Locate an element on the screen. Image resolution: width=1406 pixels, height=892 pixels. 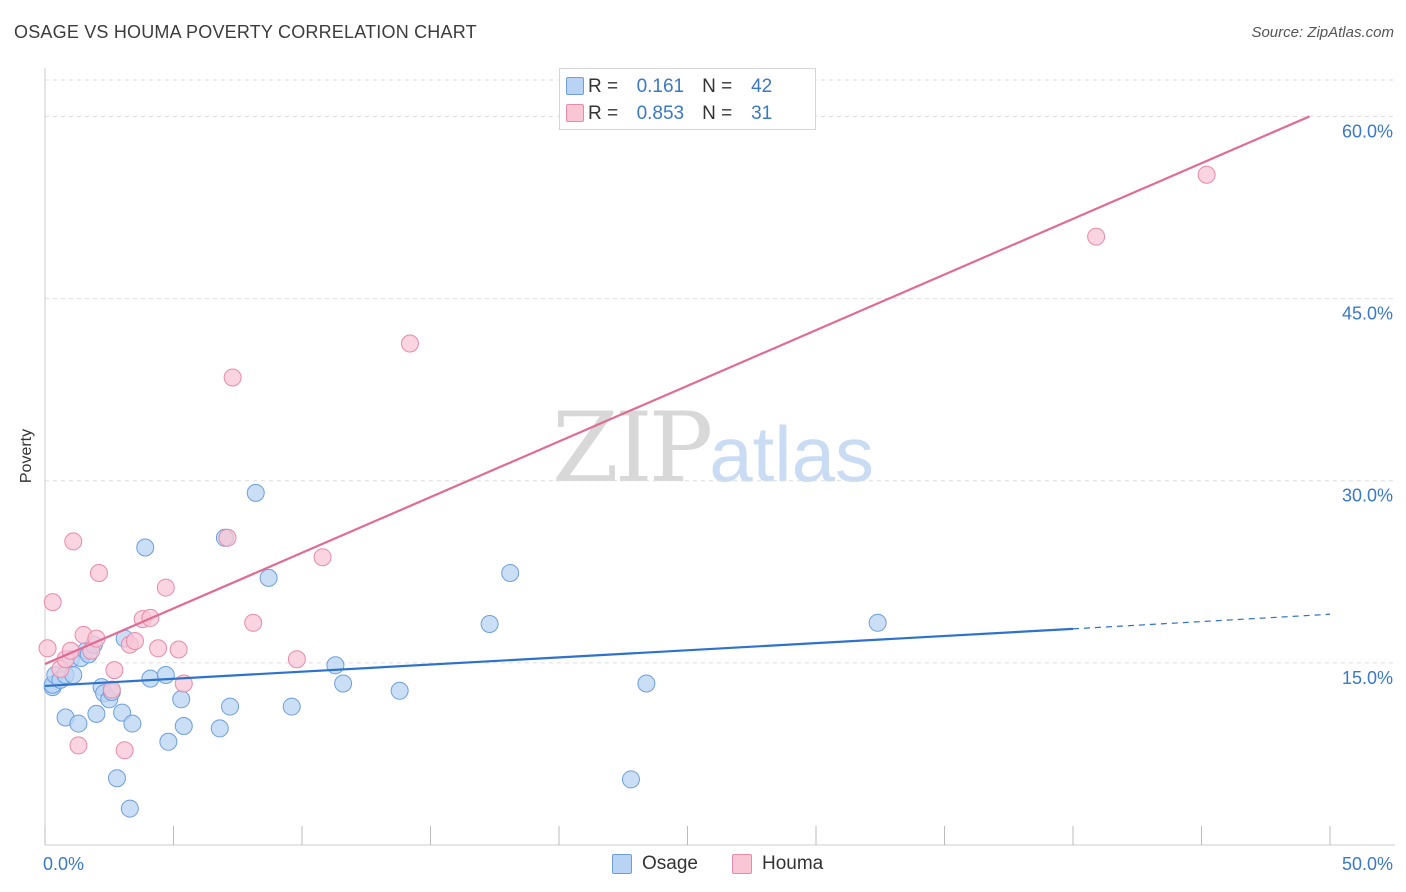
osage-trend-extension is located at coordinates (1201, 621).